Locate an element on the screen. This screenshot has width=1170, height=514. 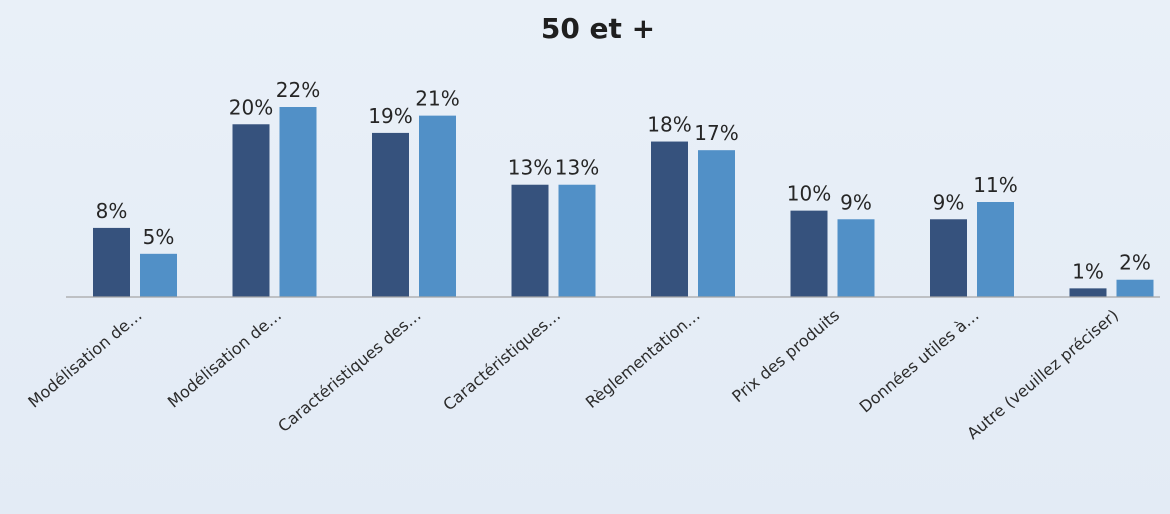
value-label-1-2: 20% is located at coordinates (251, 107).